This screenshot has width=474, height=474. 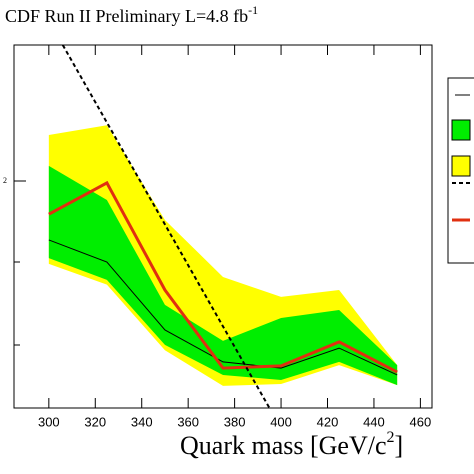 I want to click on x-tick-label: 400, so click(x=281, y=421).